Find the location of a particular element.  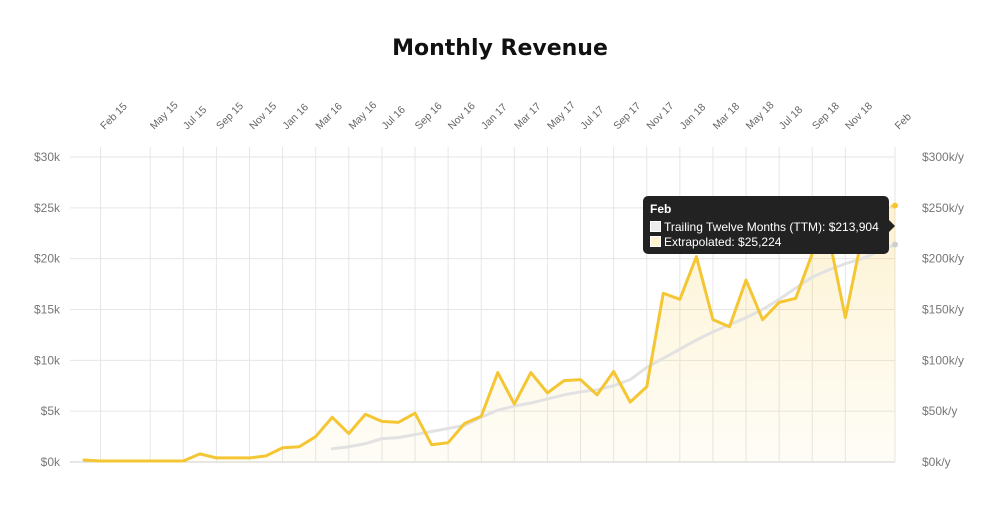

chart-title: Monthly Revenue is located at coordinates (500, 48).